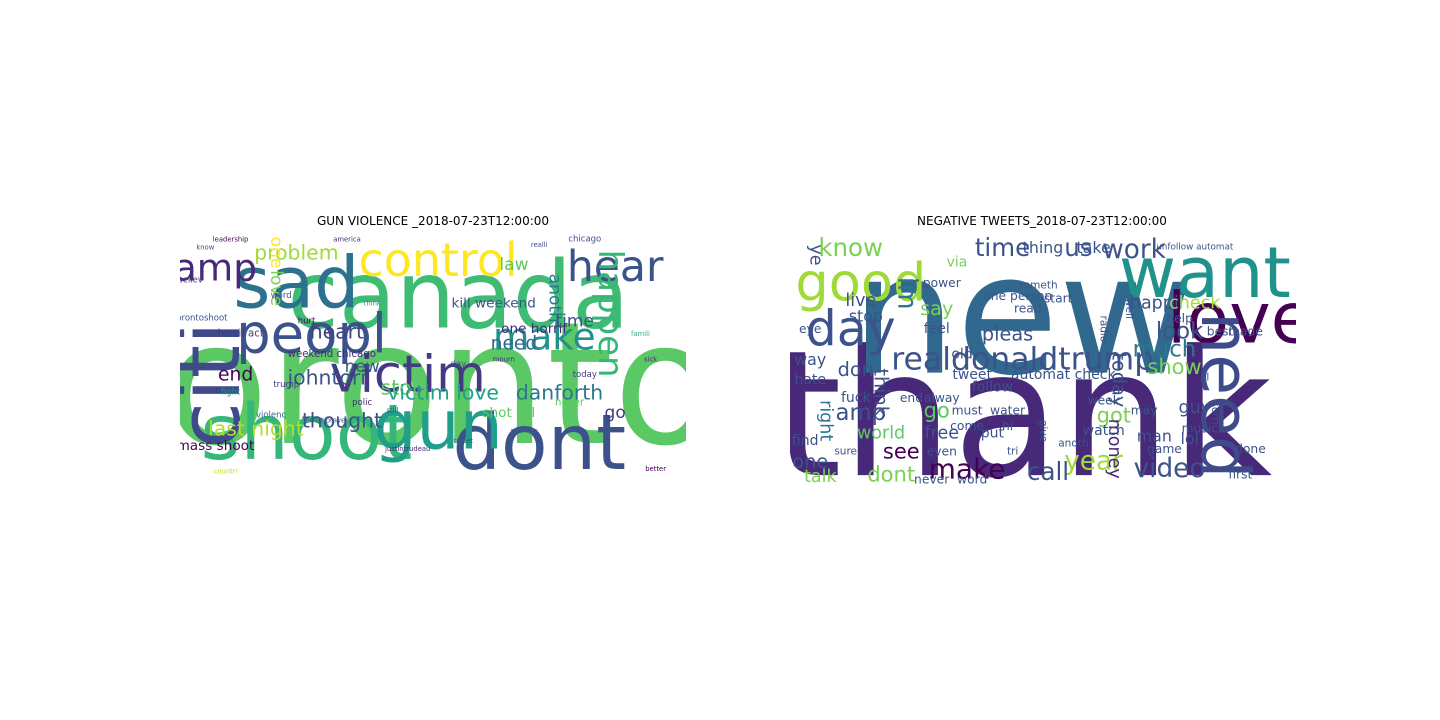 The image size is (1440, 720). I want to click on word-0-20: victim love, so click(443, 393).